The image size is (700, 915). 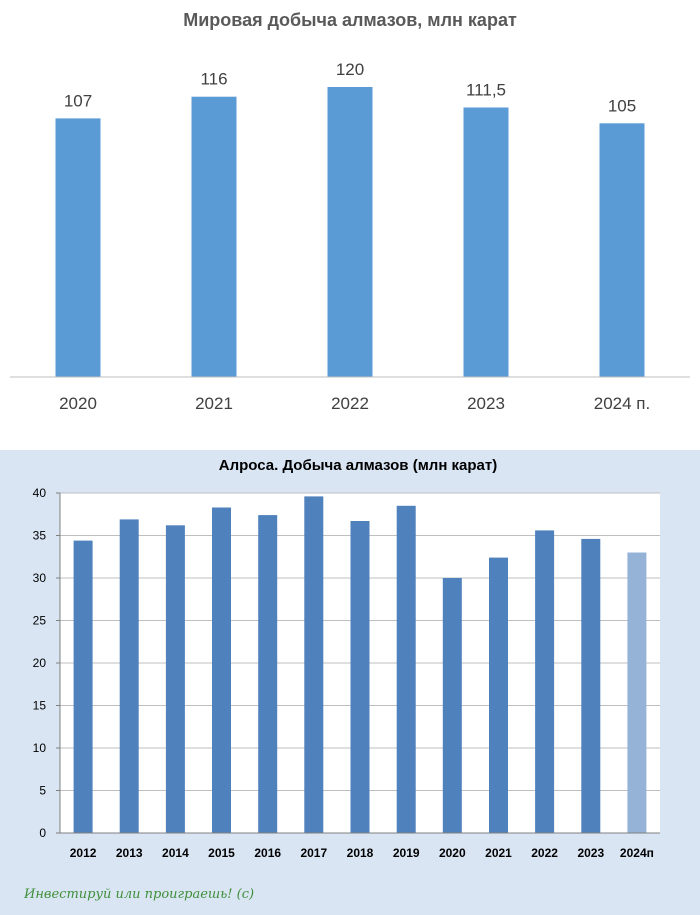 What do you see at coordinates (42, 791) in the screenshot?
I see `y-tick-label: 5` at bounding box center [42, 791].